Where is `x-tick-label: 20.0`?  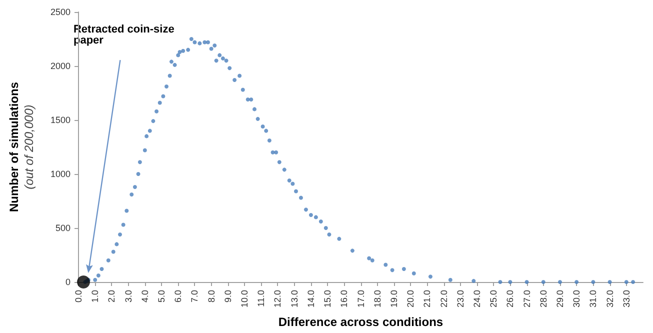
x-tick-label: 20.0 is located at coordinates (411, 299).